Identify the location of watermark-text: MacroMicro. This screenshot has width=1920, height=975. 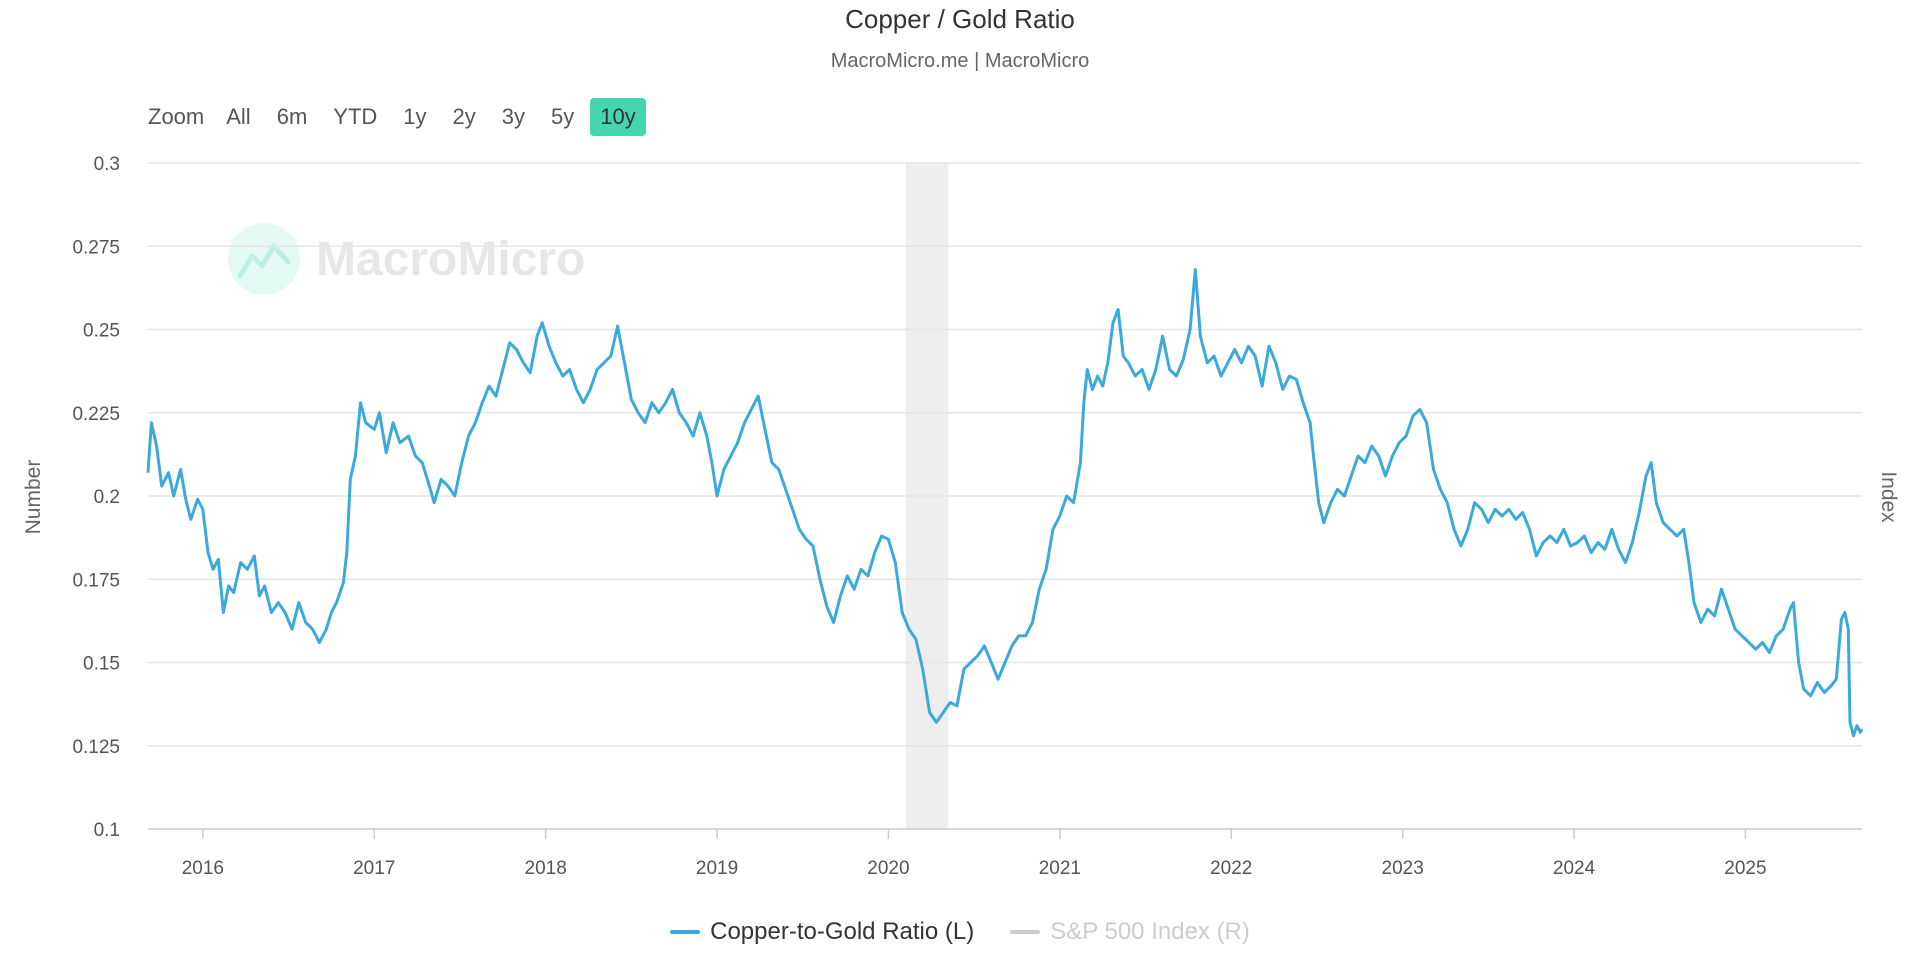
(450, 259).